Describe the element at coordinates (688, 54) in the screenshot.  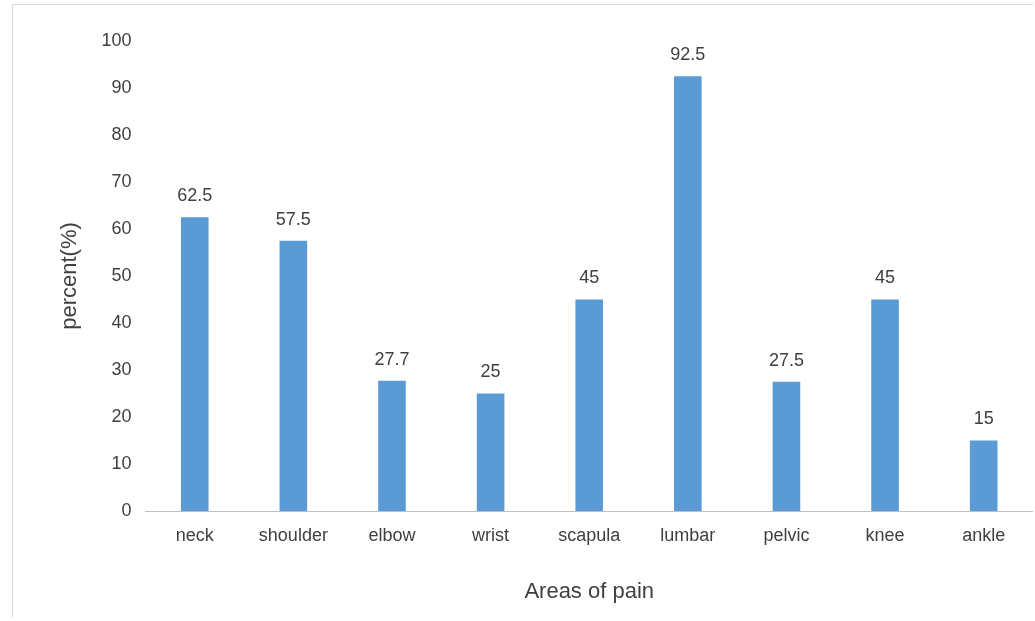
I see `data-label: 92.5` at that location.